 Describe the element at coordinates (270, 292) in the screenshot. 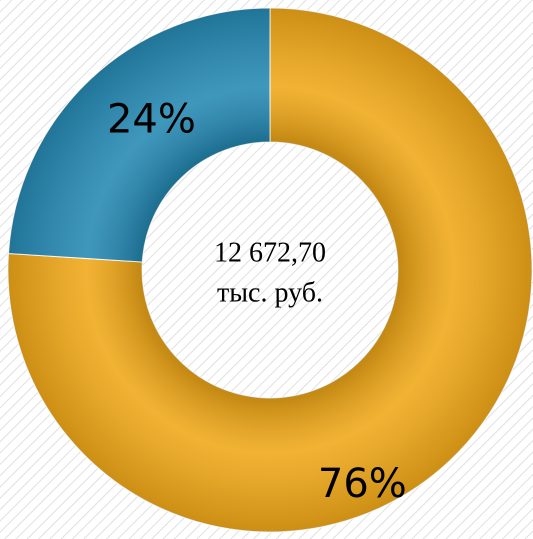

I see `center-line-2: тыс. руб.` at that location.